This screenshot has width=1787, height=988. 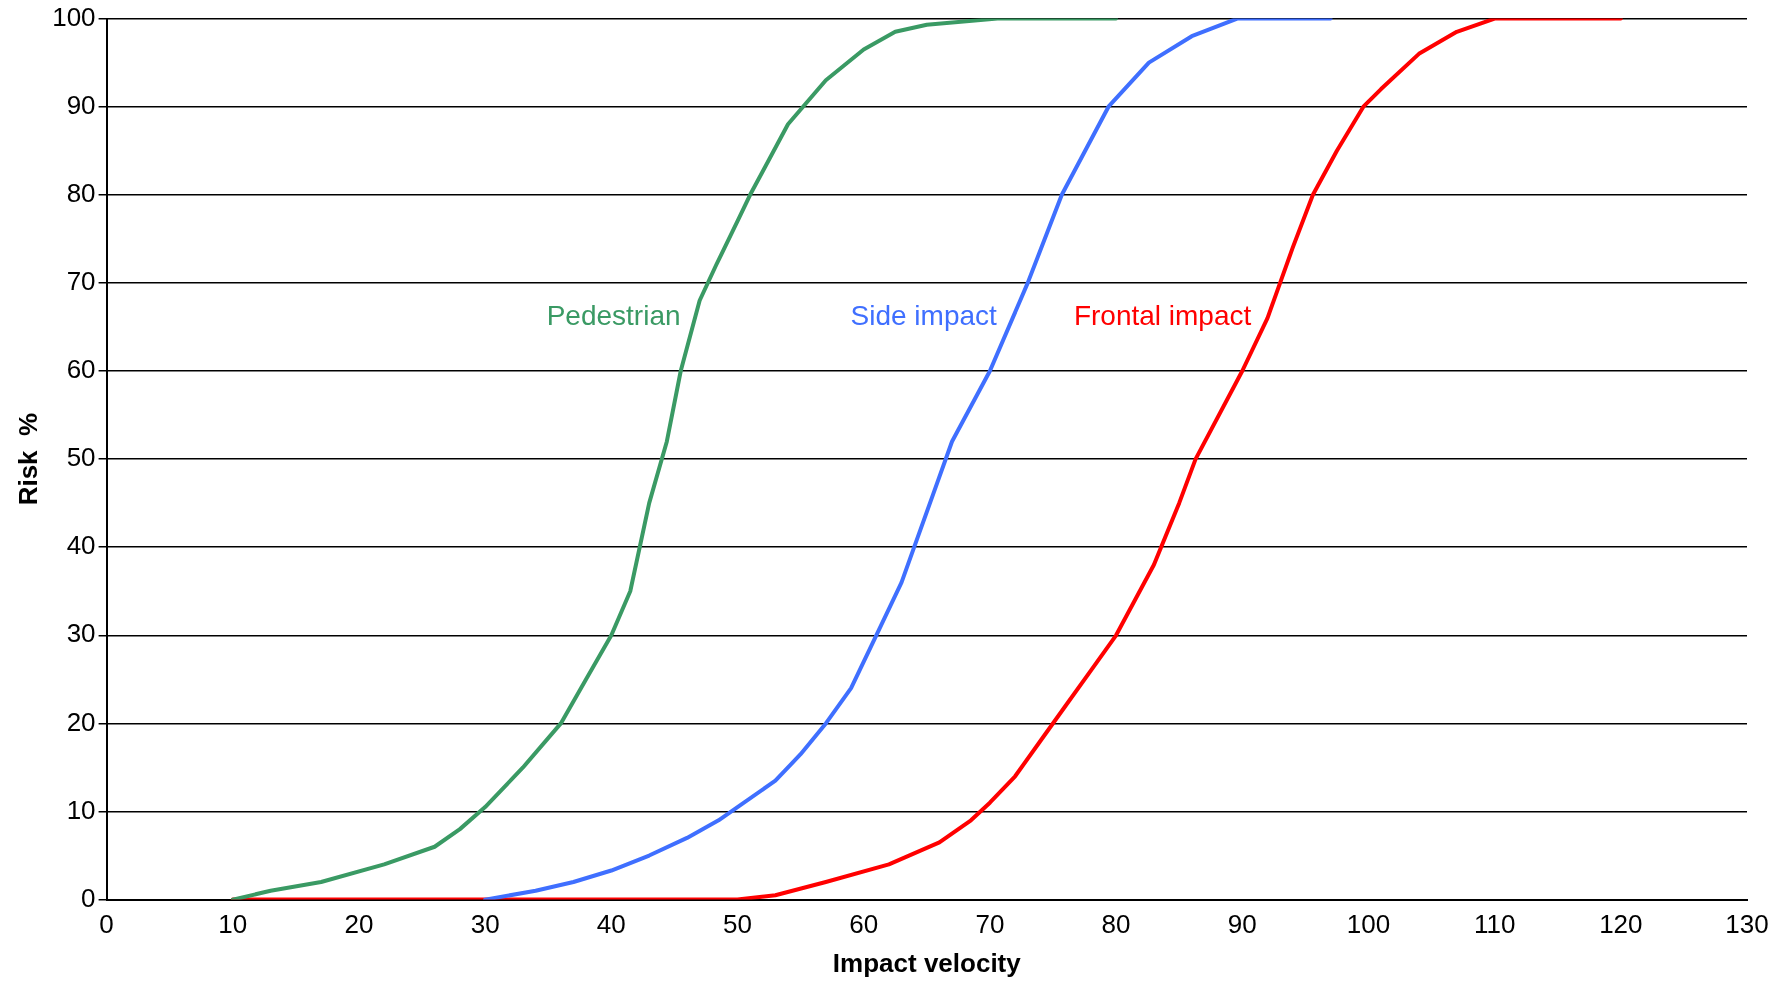 What do you see at coordinates (485, 924) in the screenshot?
I see `x-tick-label: 30` at bounding box center [485, 924].